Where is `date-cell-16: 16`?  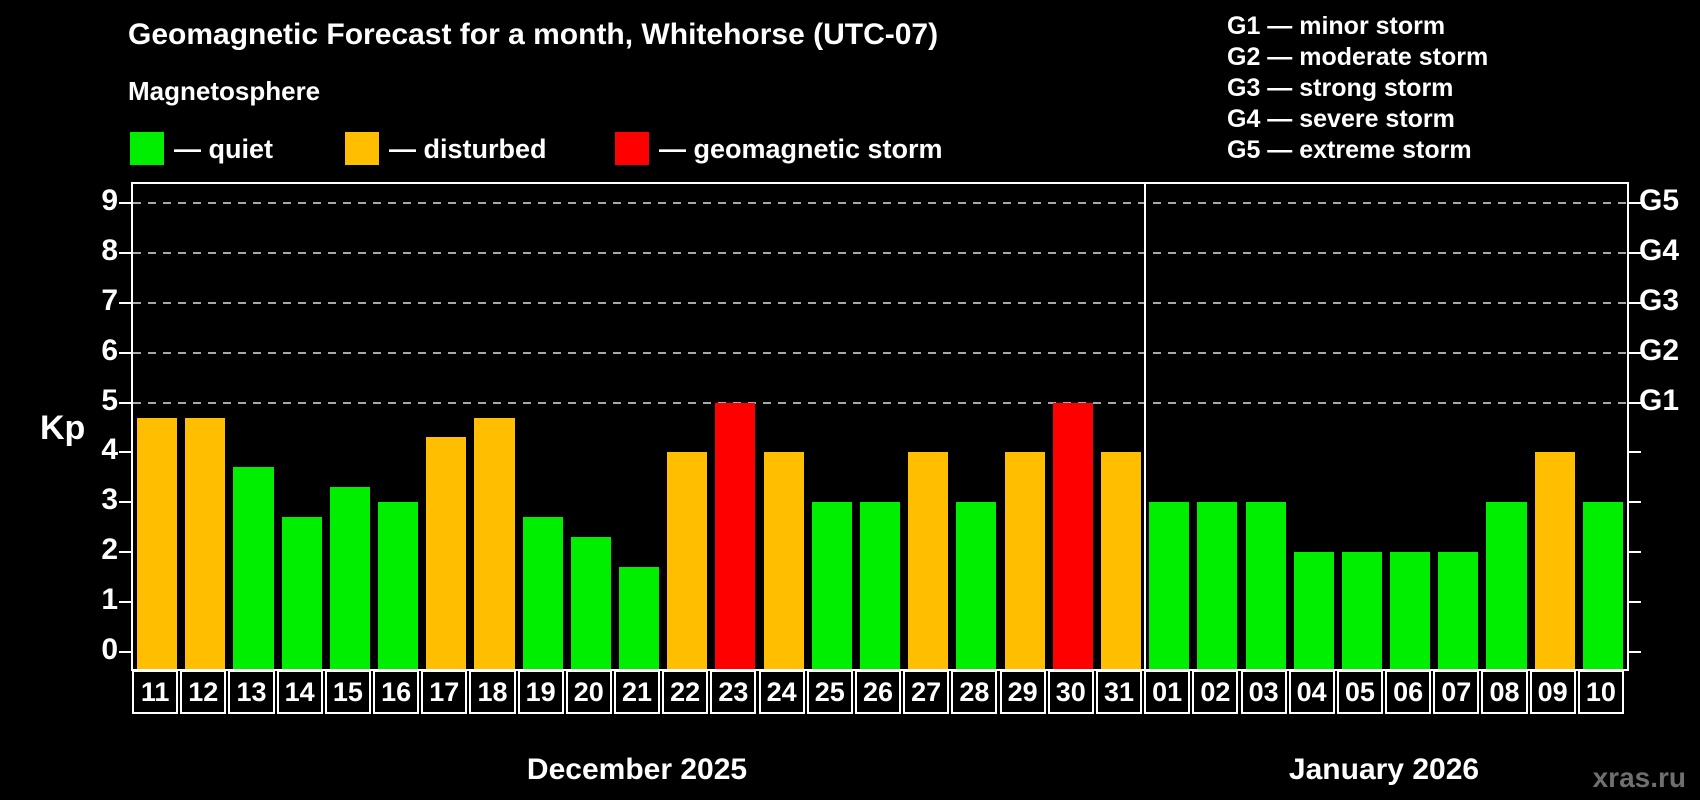
date-cell-16: 16 is located at coordinates (396, 692).